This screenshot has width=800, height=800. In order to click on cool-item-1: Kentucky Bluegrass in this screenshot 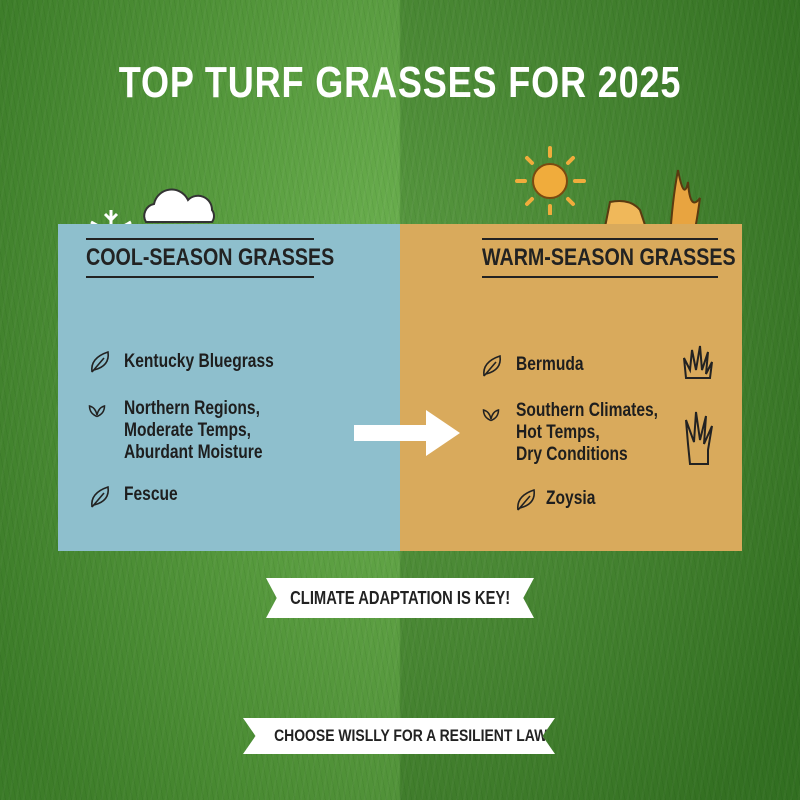, I will do `click(199, 361)`.